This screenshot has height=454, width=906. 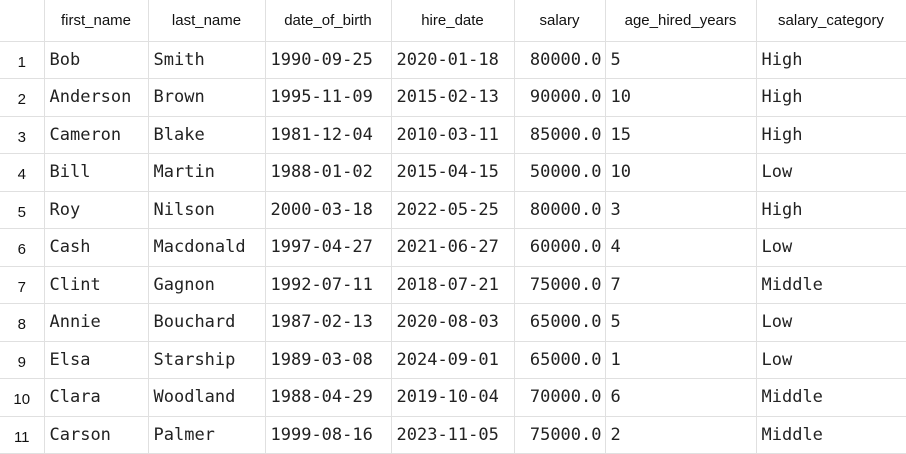 I want to click on row-number: 4, so click(x=22, y=172).